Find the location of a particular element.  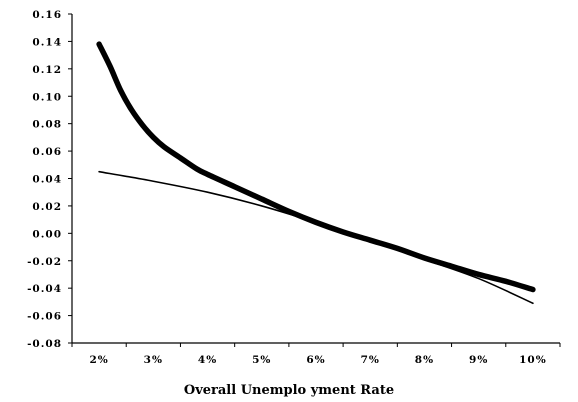

y-tick-label: 0.16 is located at coordinates (47, 15).